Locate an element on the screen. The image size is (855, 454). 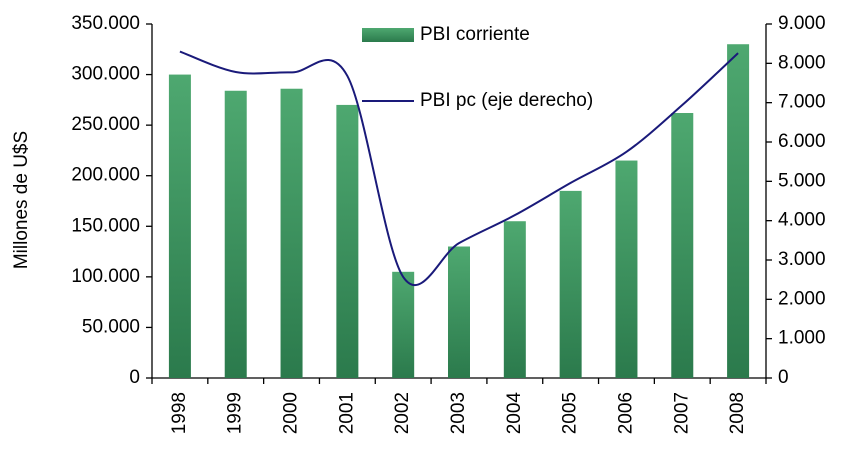
legend-swatch is located at coordinates (388, 35).